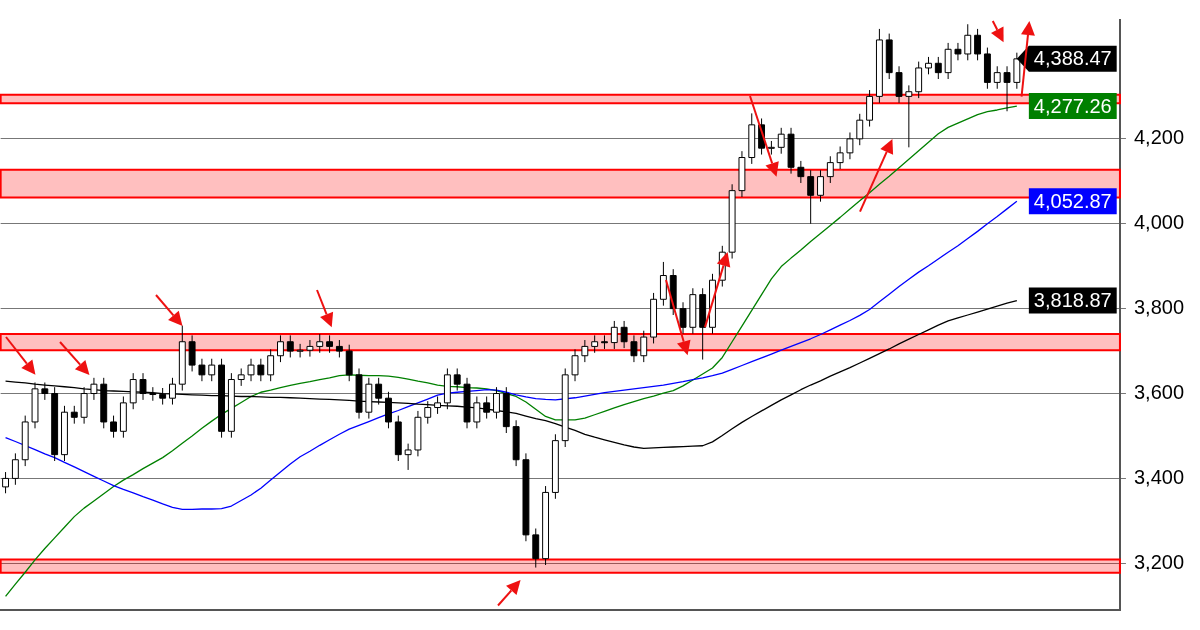  Describe the element at coordinates (1159, 222) in the screenshot. I see `y-tick-label: 4,000` at that location.